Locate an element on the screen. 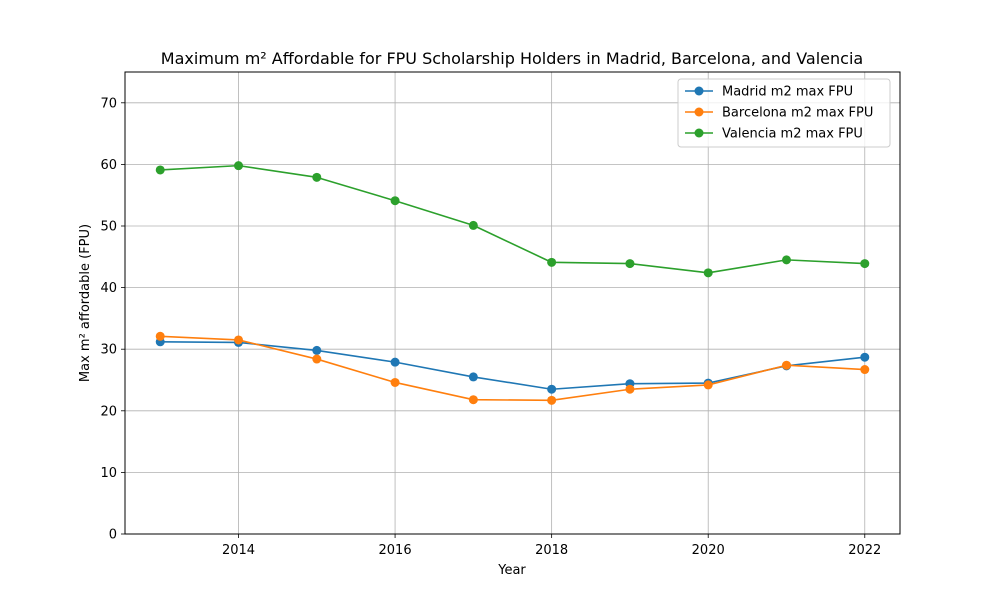  x-axis-label: Year is located at coordinates (511, 570).